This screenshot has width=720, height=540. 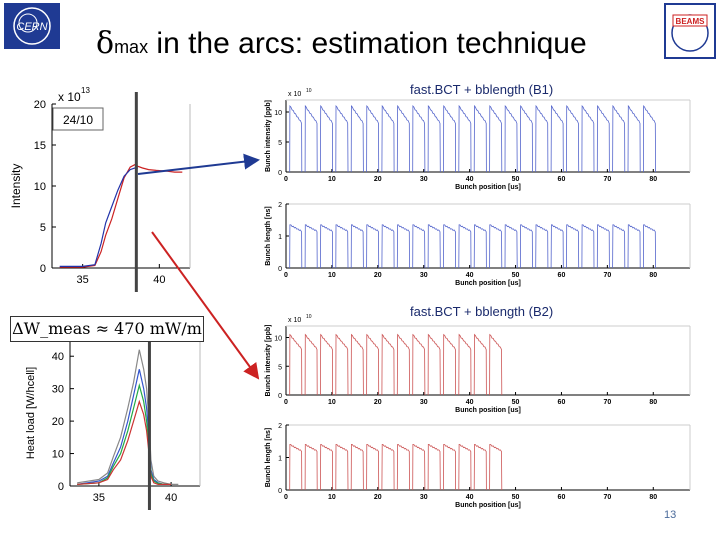 I want to click on page-number: 13, so click(x=670, y=515).